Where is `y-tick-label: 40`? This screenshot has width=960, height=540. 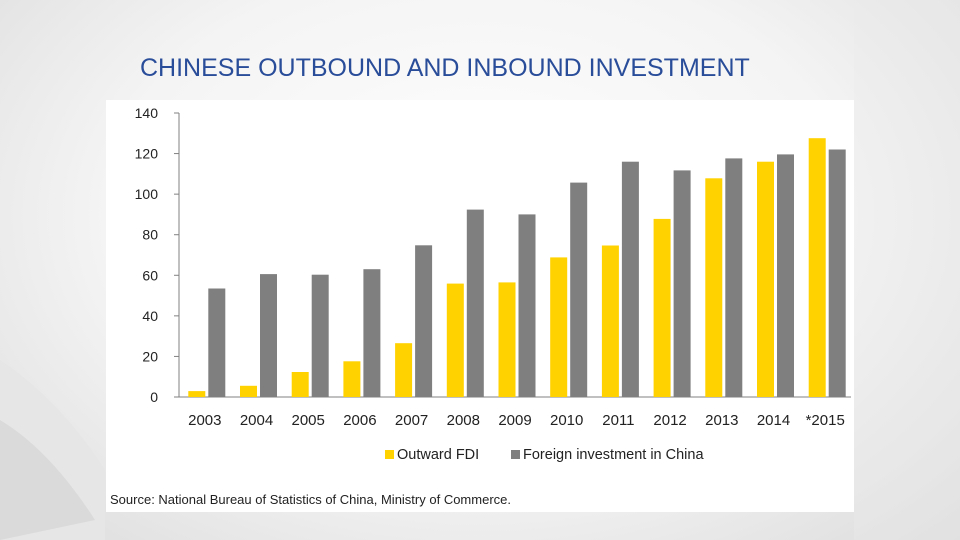 y-tick-label: 40 is located at coordinates (150, 316).